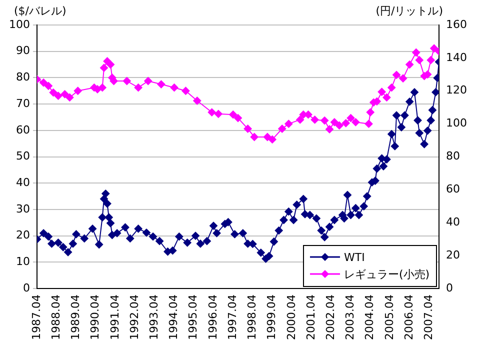  I want to click on y2-tick-label: 120, so click(457, 90).